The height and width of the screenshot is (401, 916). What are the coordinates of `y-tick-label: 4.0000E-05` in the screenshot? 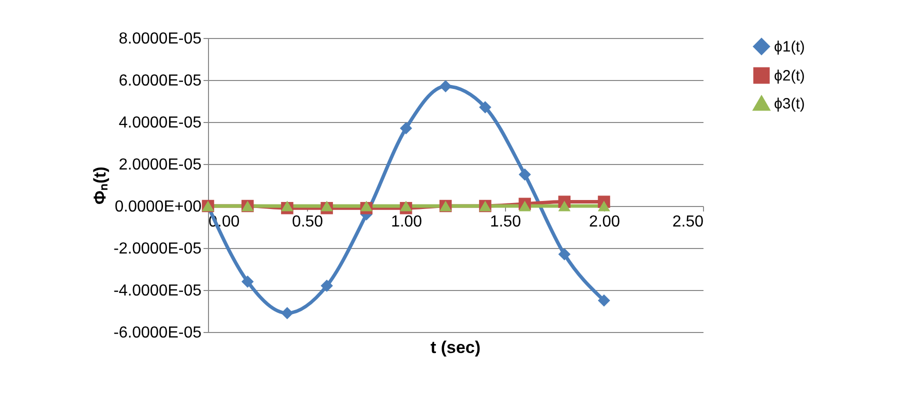 It's located at (160, 123).